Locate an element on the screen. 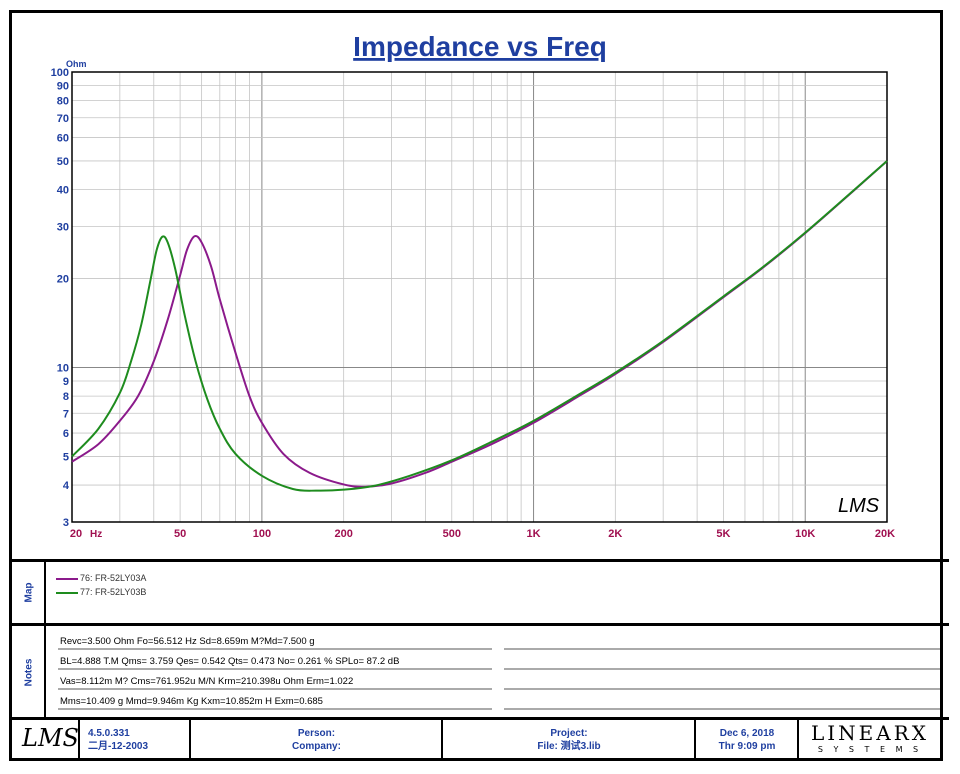 The width and height of the screenshot is (960, 774). footer-brand-bottom: S Y S T E M S is located at coordinates (870, 749).